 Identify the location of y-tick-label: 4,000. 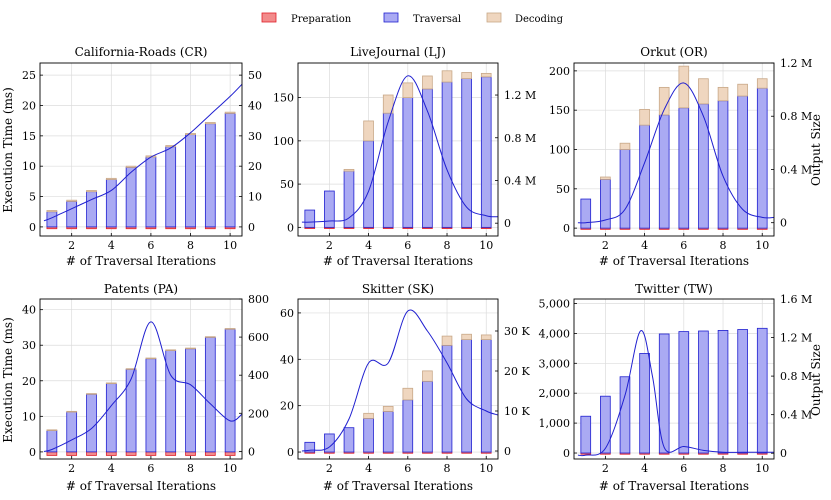
(555, 333).